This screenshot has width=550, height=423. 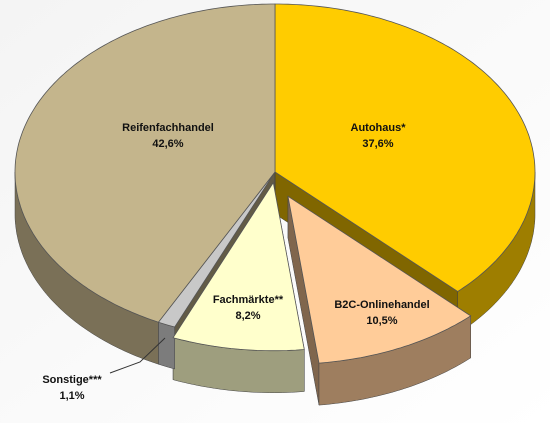 I want to click on slice-value-label: 8,2%, so click(x=247, y=316).